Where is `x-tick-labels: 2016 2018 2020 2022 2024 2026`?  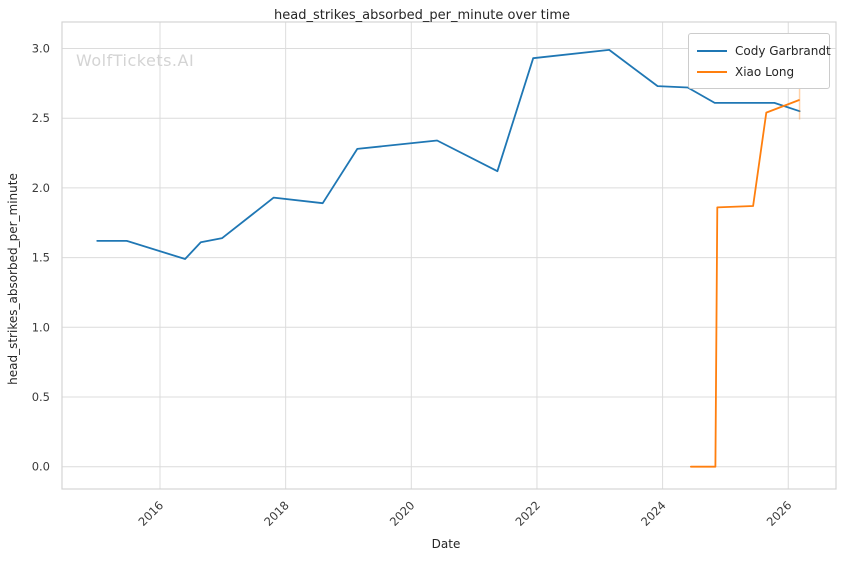
x-tick-labels: 2016 2018 2020 2022 2024 2026 is located at coordinates (465, 513).